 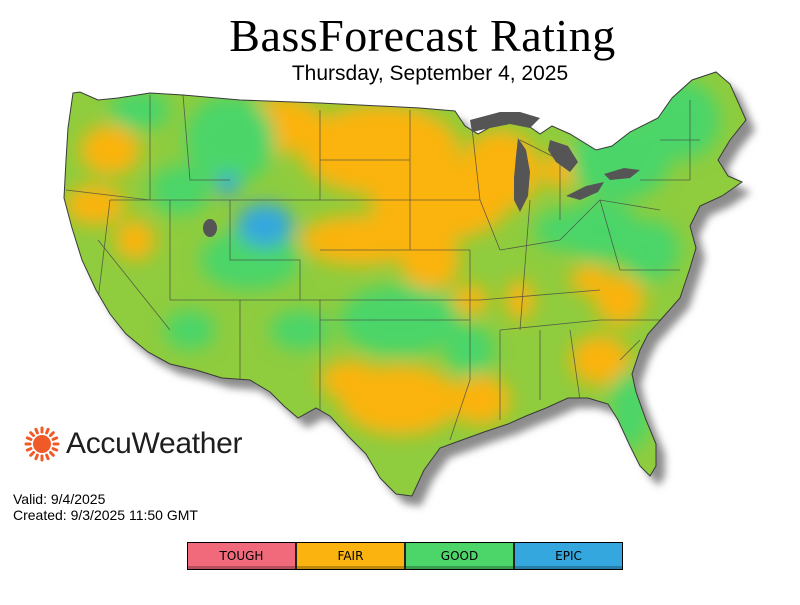 What do you see at coordinates (430, 73) in the screenshot?
I see `map-date: Thursday, September 4, 2025` at bounding box center [430, 73].